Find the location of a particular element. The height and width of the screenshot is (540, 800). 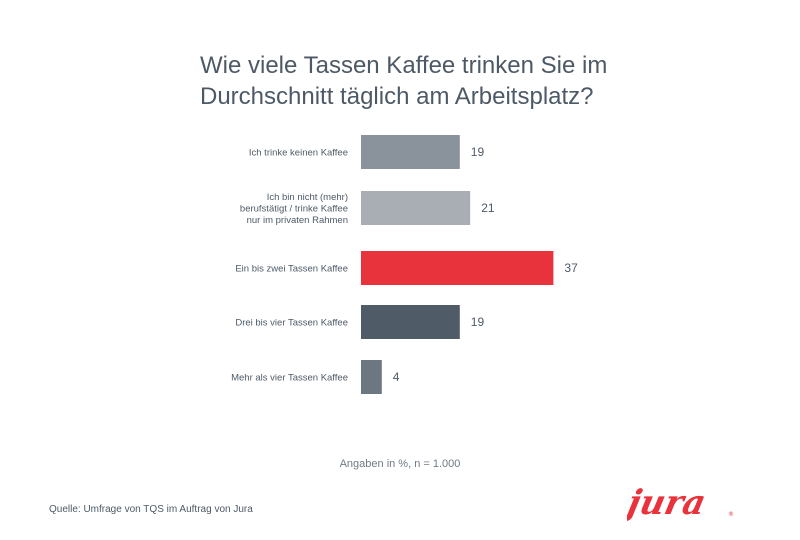

chart-title-line-1: Wie viele Tassen Kaffee trinken Sie im is located at coordinates (404, 65).